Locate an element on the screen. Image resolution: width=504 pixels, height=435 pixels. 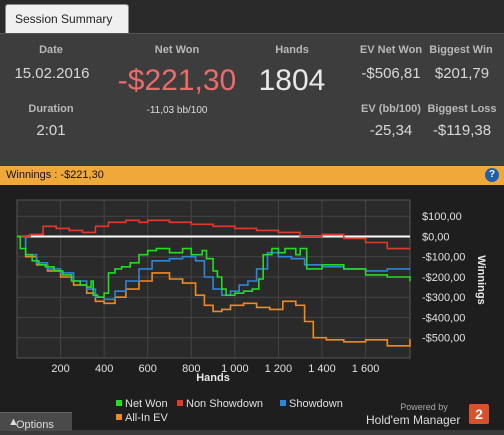
tab-bar: Session Summary is located at coordinates (252, 17).